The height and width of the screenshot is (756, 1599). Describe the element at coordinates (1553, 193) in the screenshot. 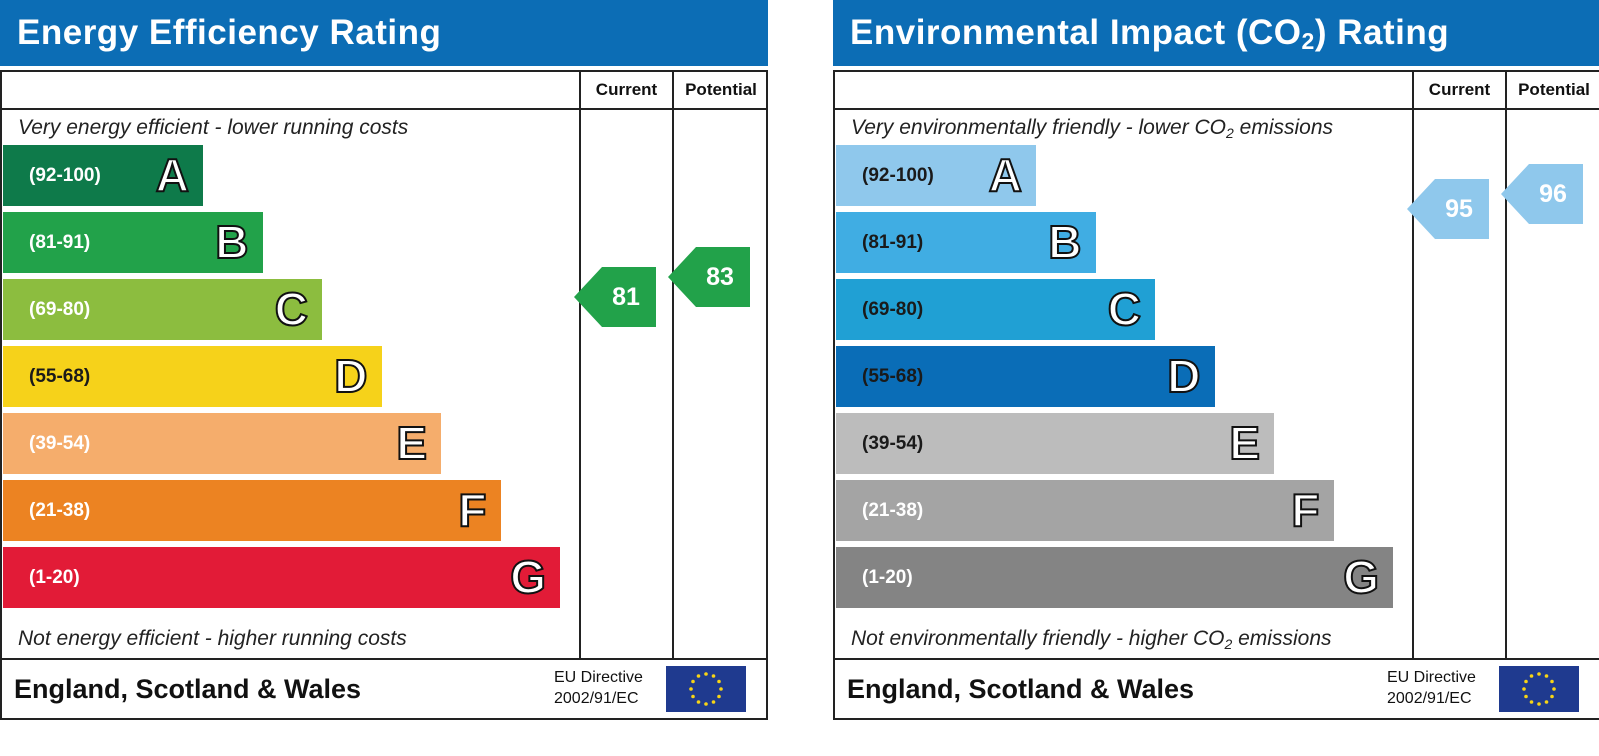

I see `potential-rating-value: 96` at that location.